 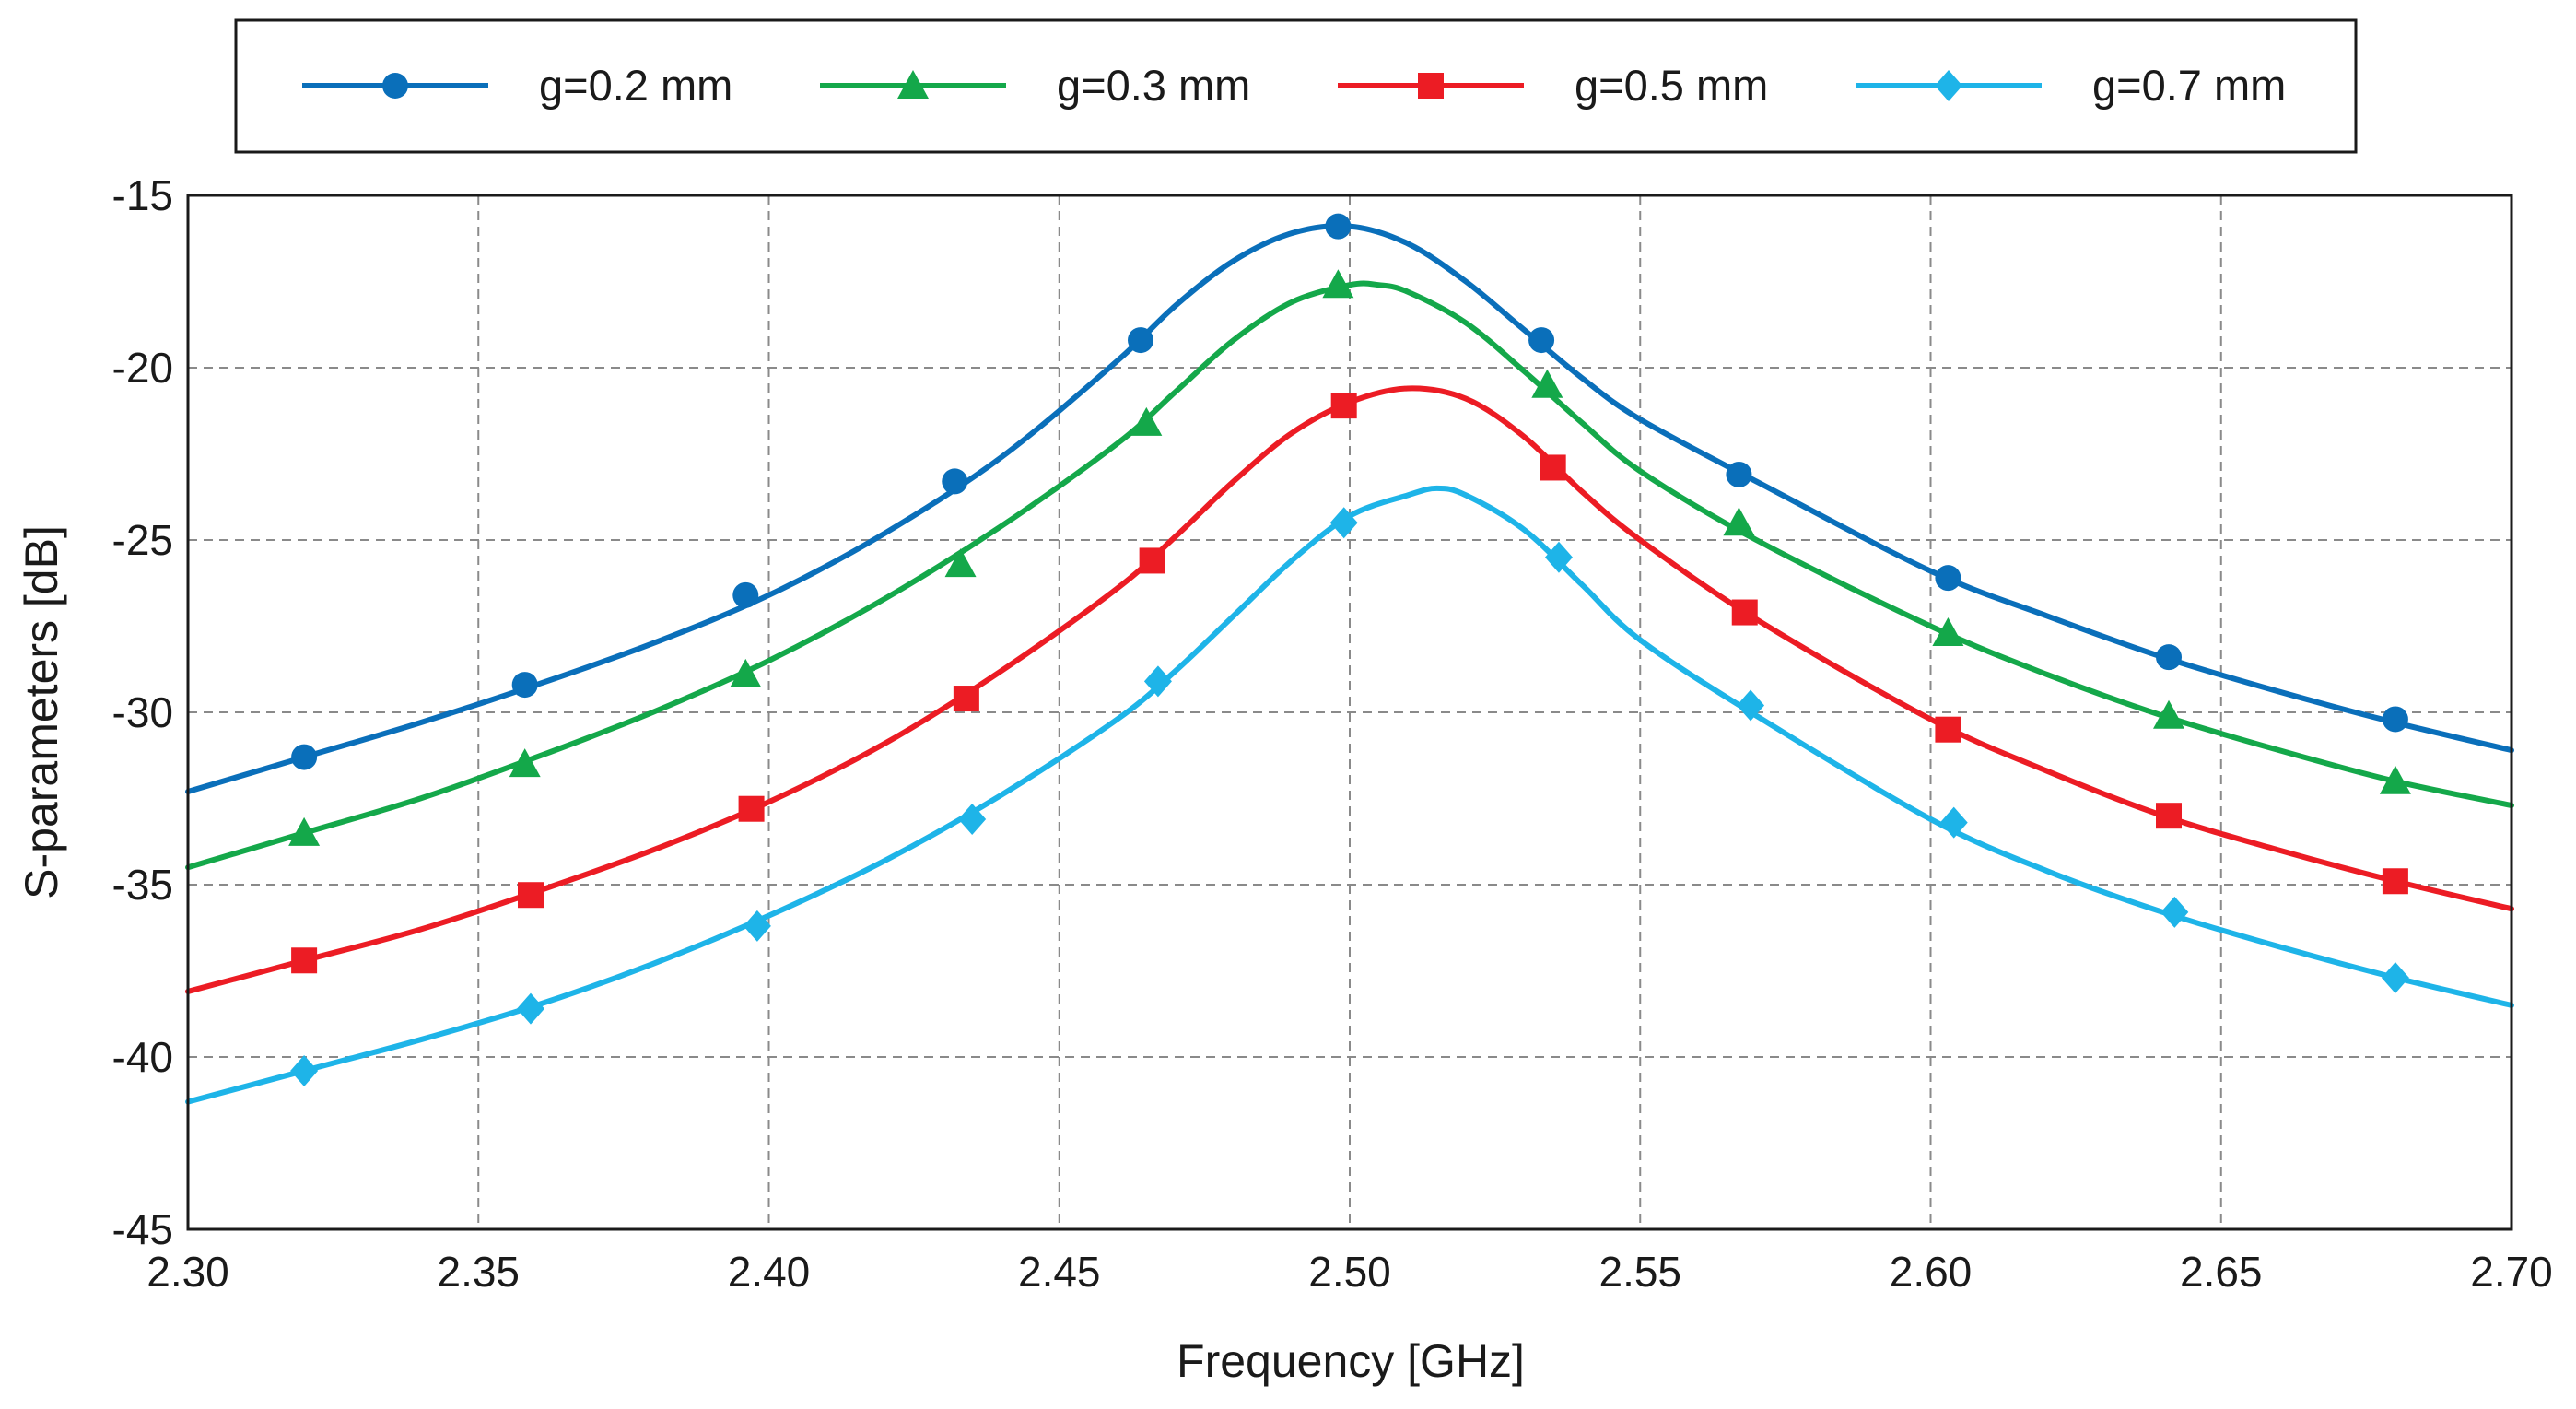 What do you see at coordinates (2221, 1272) in the screenshot?
I see `x-tick-label: 2.65` at bounding box center [2221, 1272].